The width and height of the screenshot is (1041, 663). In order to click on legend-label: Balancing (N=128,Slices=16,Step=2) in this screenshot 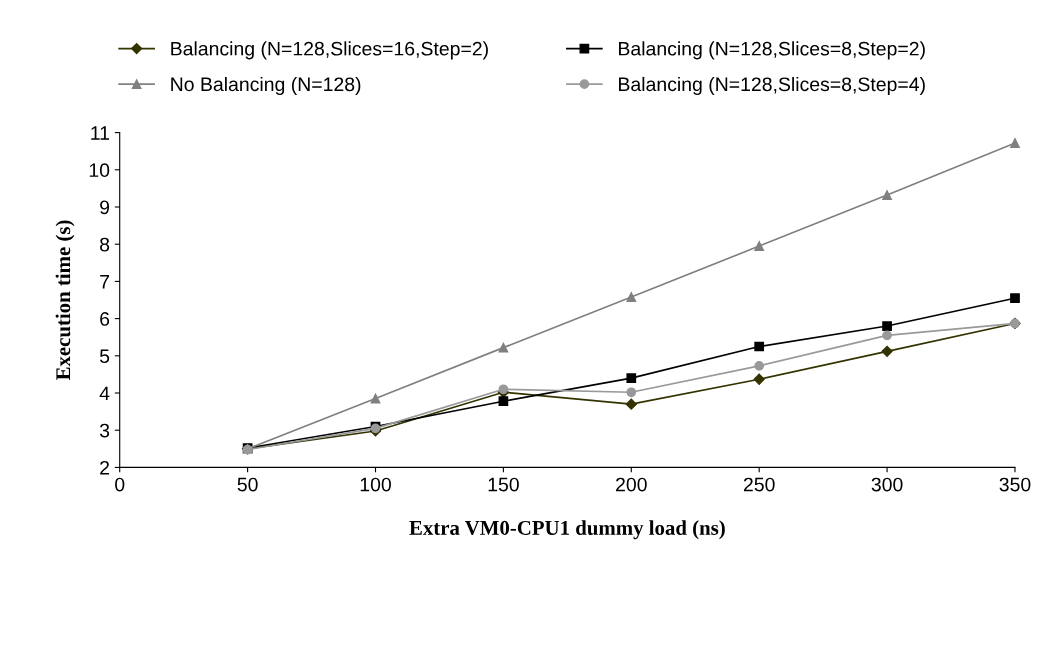, I will do `click(329, 50)`.